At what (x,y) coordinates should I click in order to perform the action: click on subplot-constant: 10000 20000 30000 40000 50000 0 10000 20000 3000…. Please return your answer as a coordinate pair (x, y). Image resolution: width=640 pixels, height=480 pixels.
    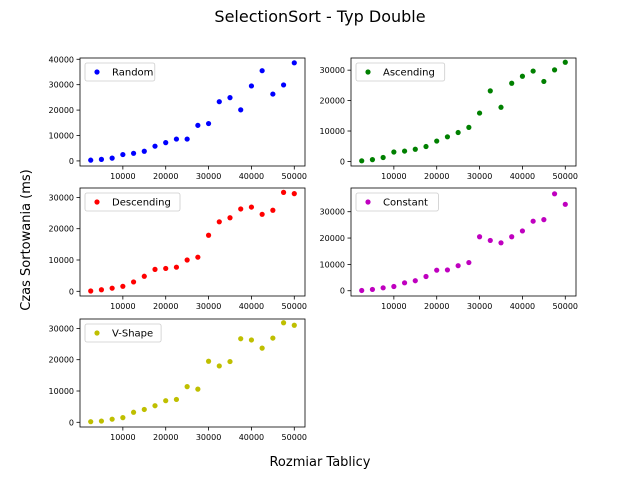
    Looking at the image, I should click on (449, 249).